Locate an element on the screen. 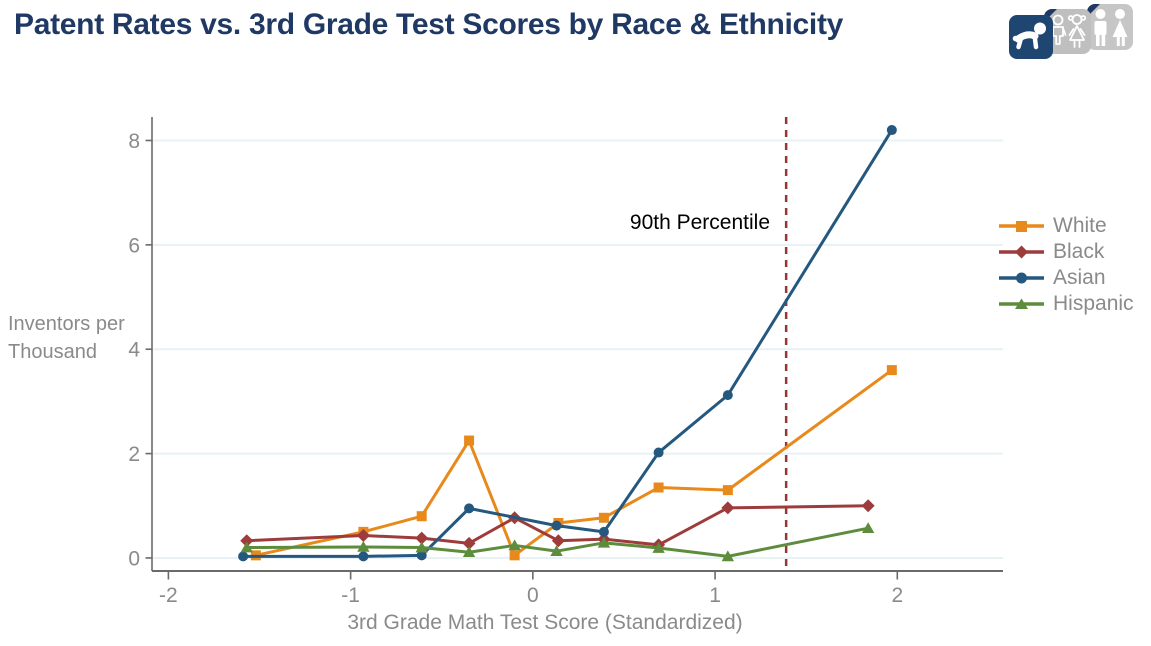 The height and width of the screenshot is (646, 1151). x-tick-label: 1 is located at coordinates (715, 595).